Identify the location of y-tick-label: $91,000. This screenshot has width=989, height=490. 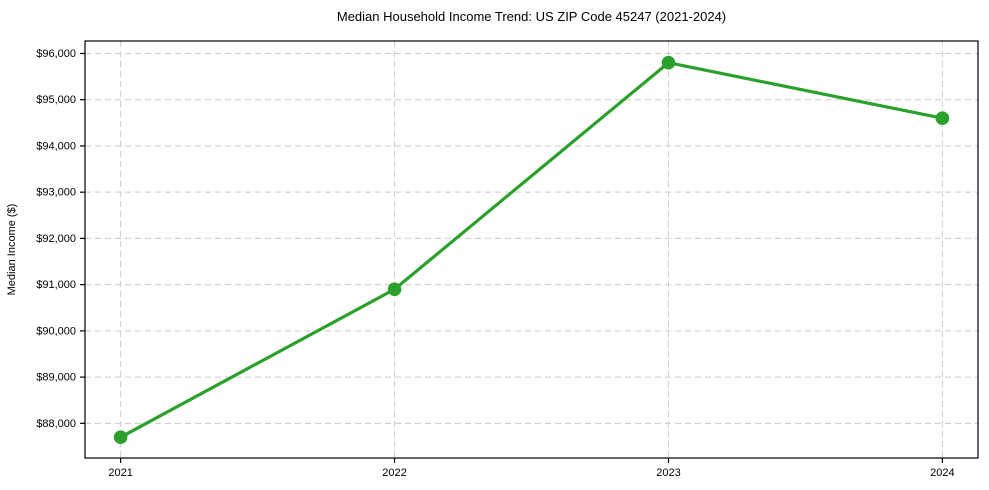
(56, 285).